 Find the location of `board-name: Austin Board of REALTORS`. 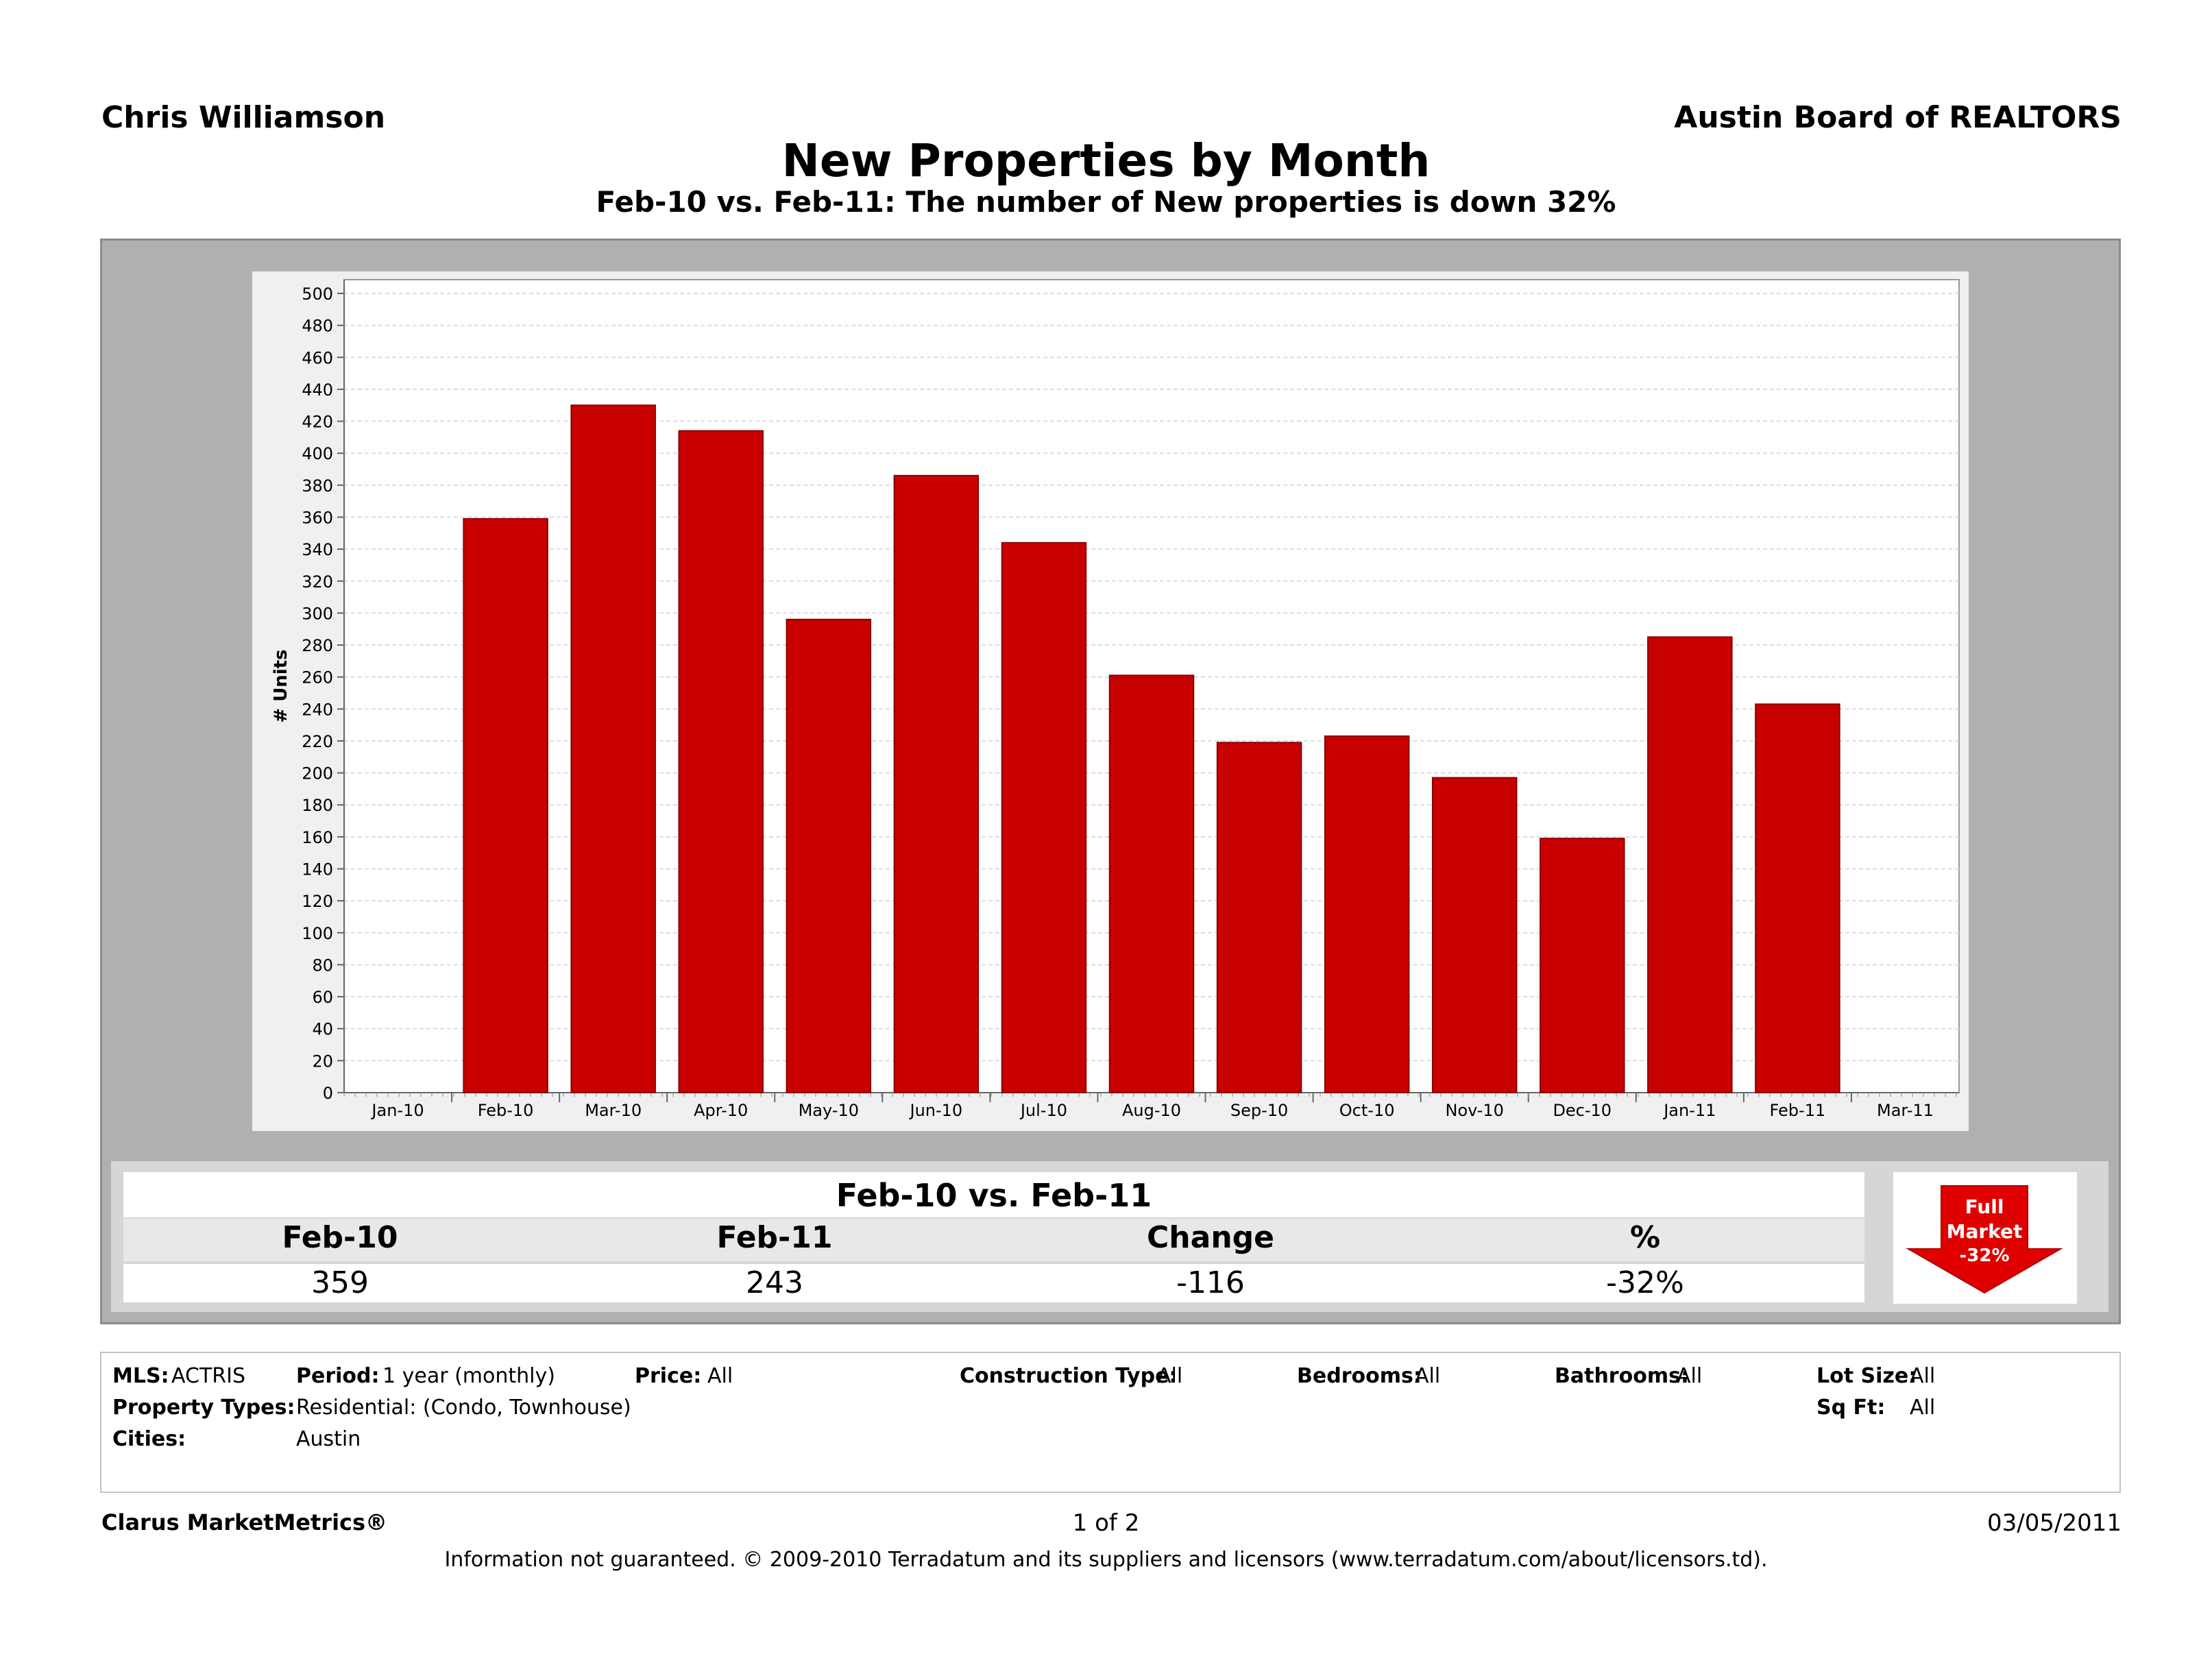

board-name: Austin Board of REALTORS is located at coordinates (1898, 117).